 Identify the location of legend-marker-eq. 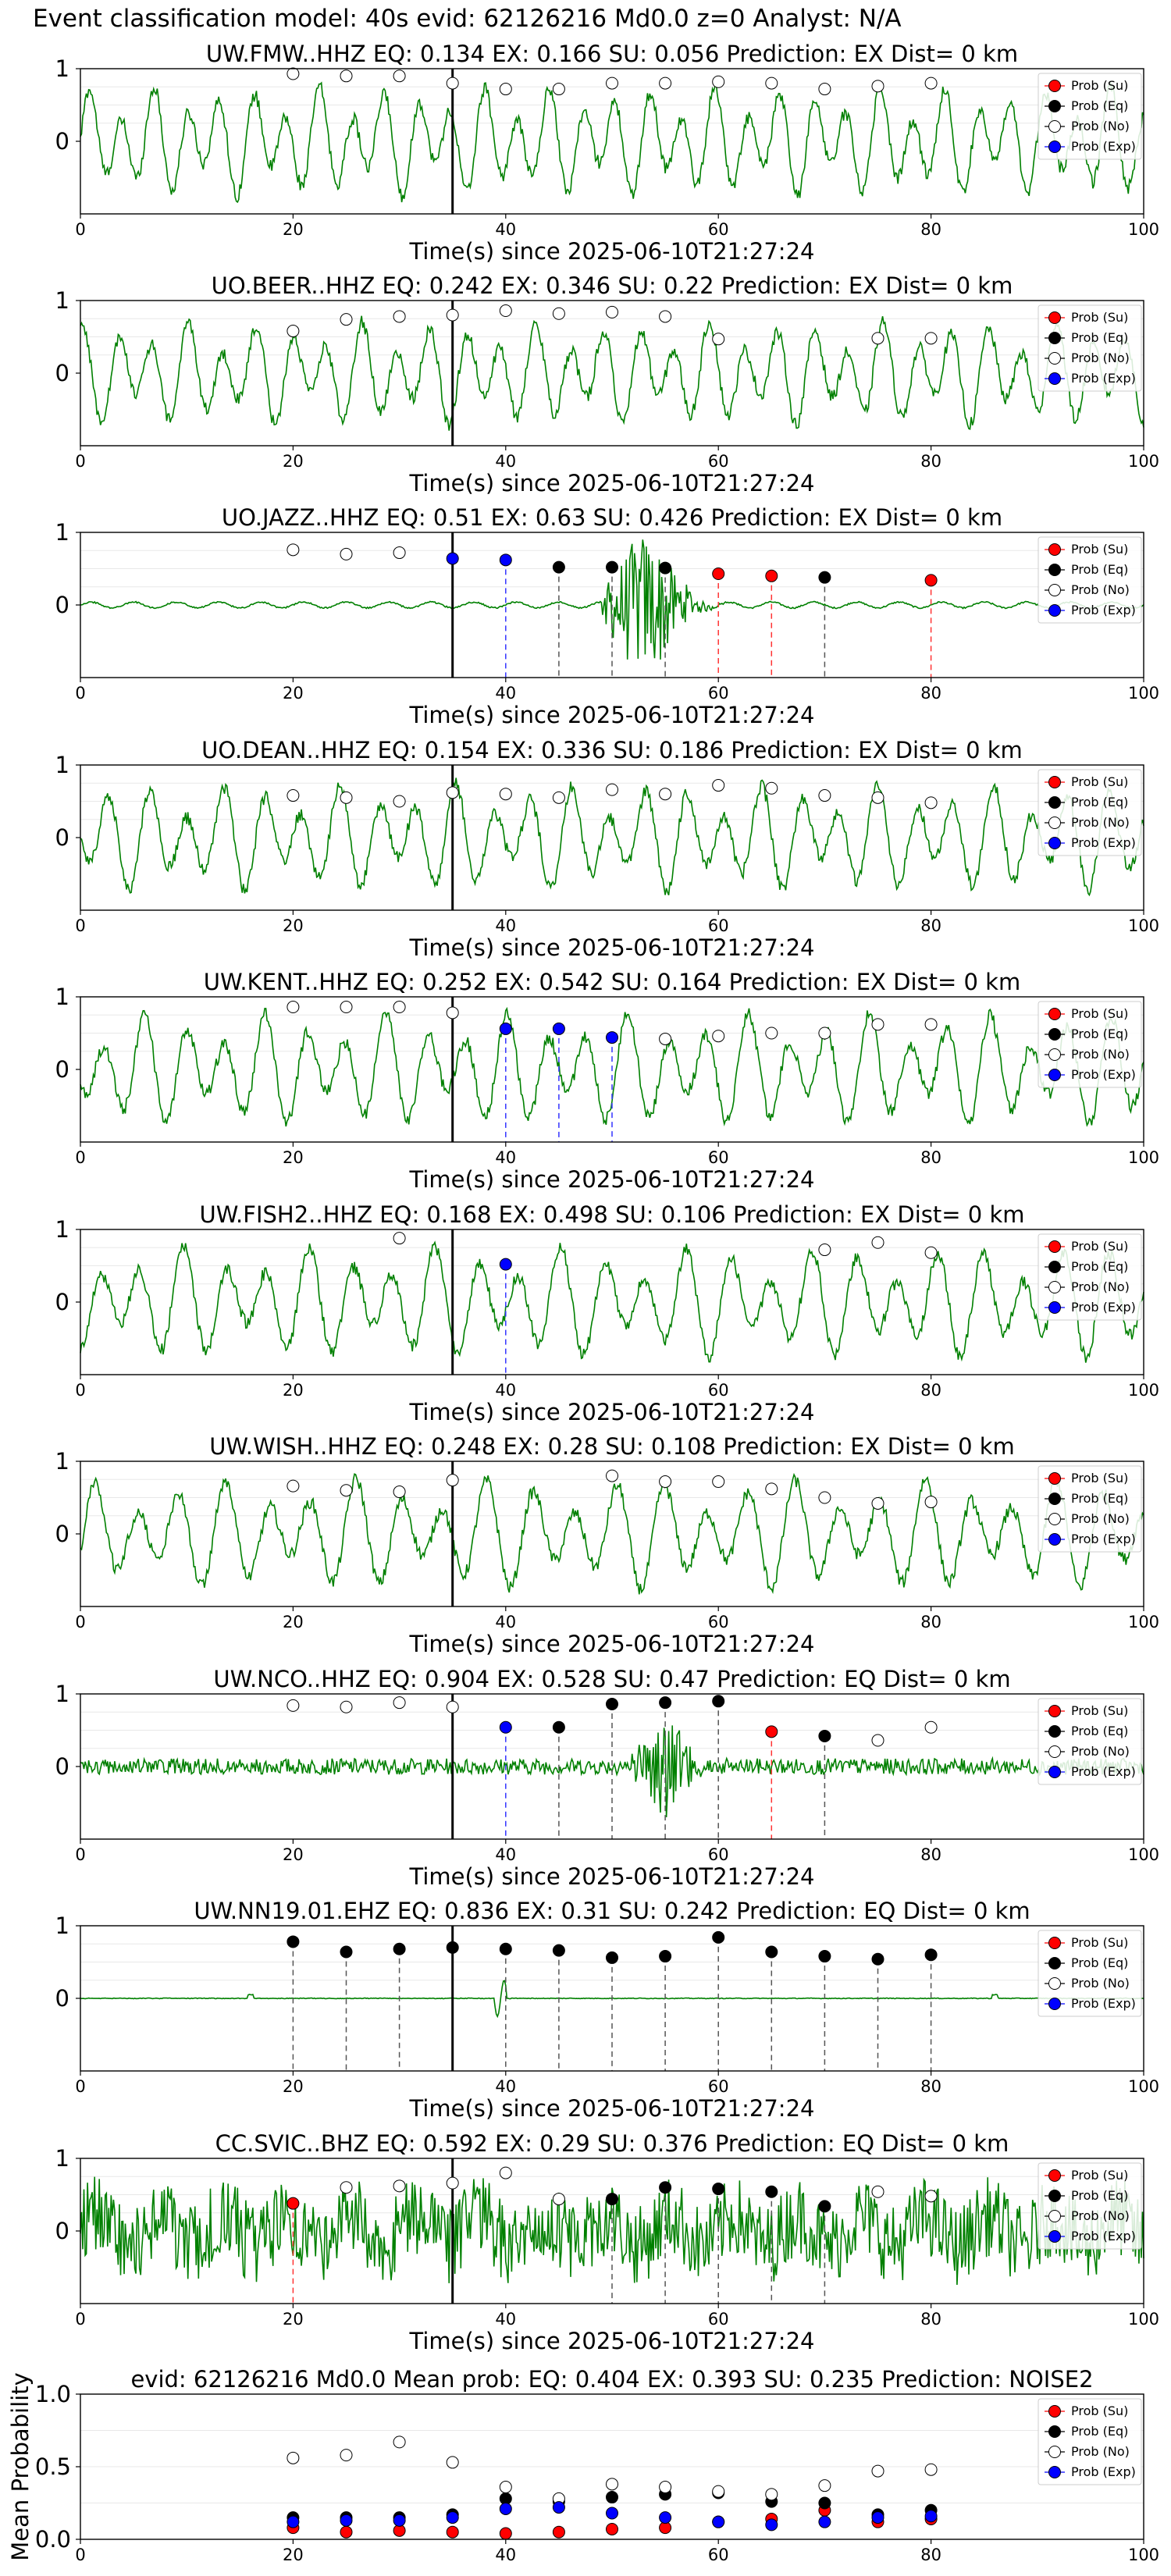
(1054, 1499).